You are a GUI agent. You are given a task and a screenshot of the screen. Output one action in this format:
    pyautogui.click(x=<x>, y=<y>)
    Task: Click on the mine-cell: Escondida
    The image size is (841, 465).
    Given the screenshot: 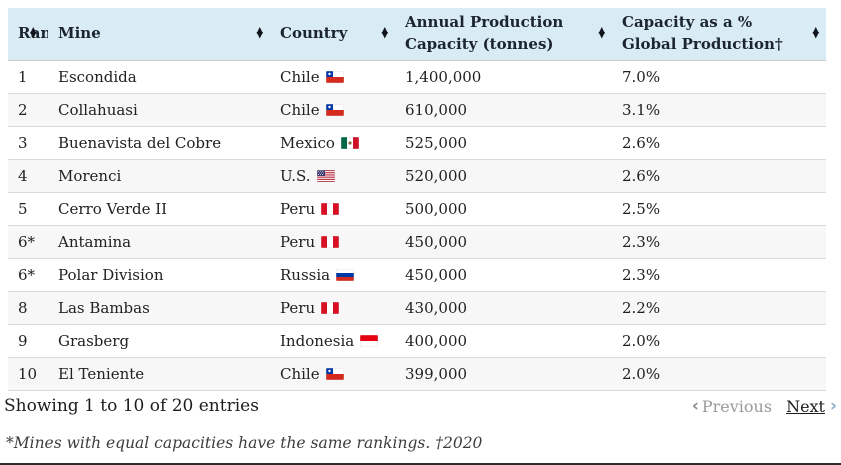 What is the action you would take?
    pyautogui.click(x=159, y=77)
    